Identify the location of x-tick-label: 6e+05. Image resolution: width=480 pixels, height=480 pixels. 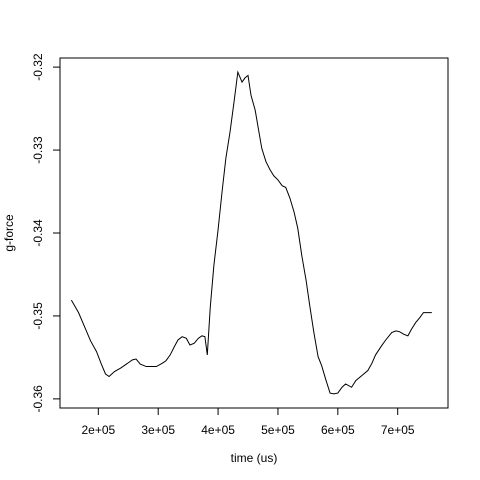
(338, 430).